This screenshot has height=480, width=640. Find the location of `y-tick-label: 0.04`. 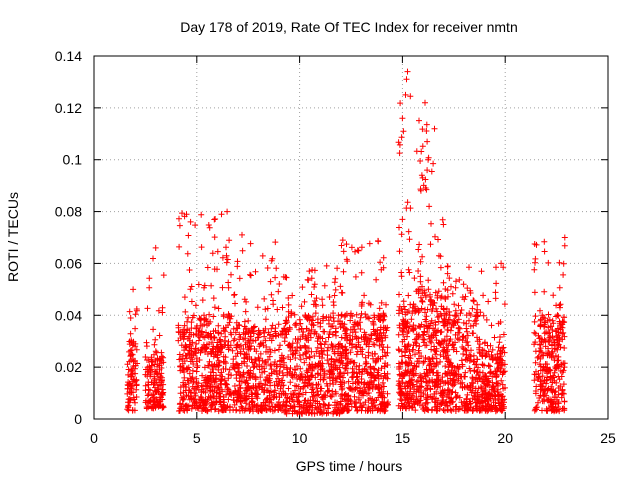

y-tick-label: 0.04 is located at coordinates (68, 315).